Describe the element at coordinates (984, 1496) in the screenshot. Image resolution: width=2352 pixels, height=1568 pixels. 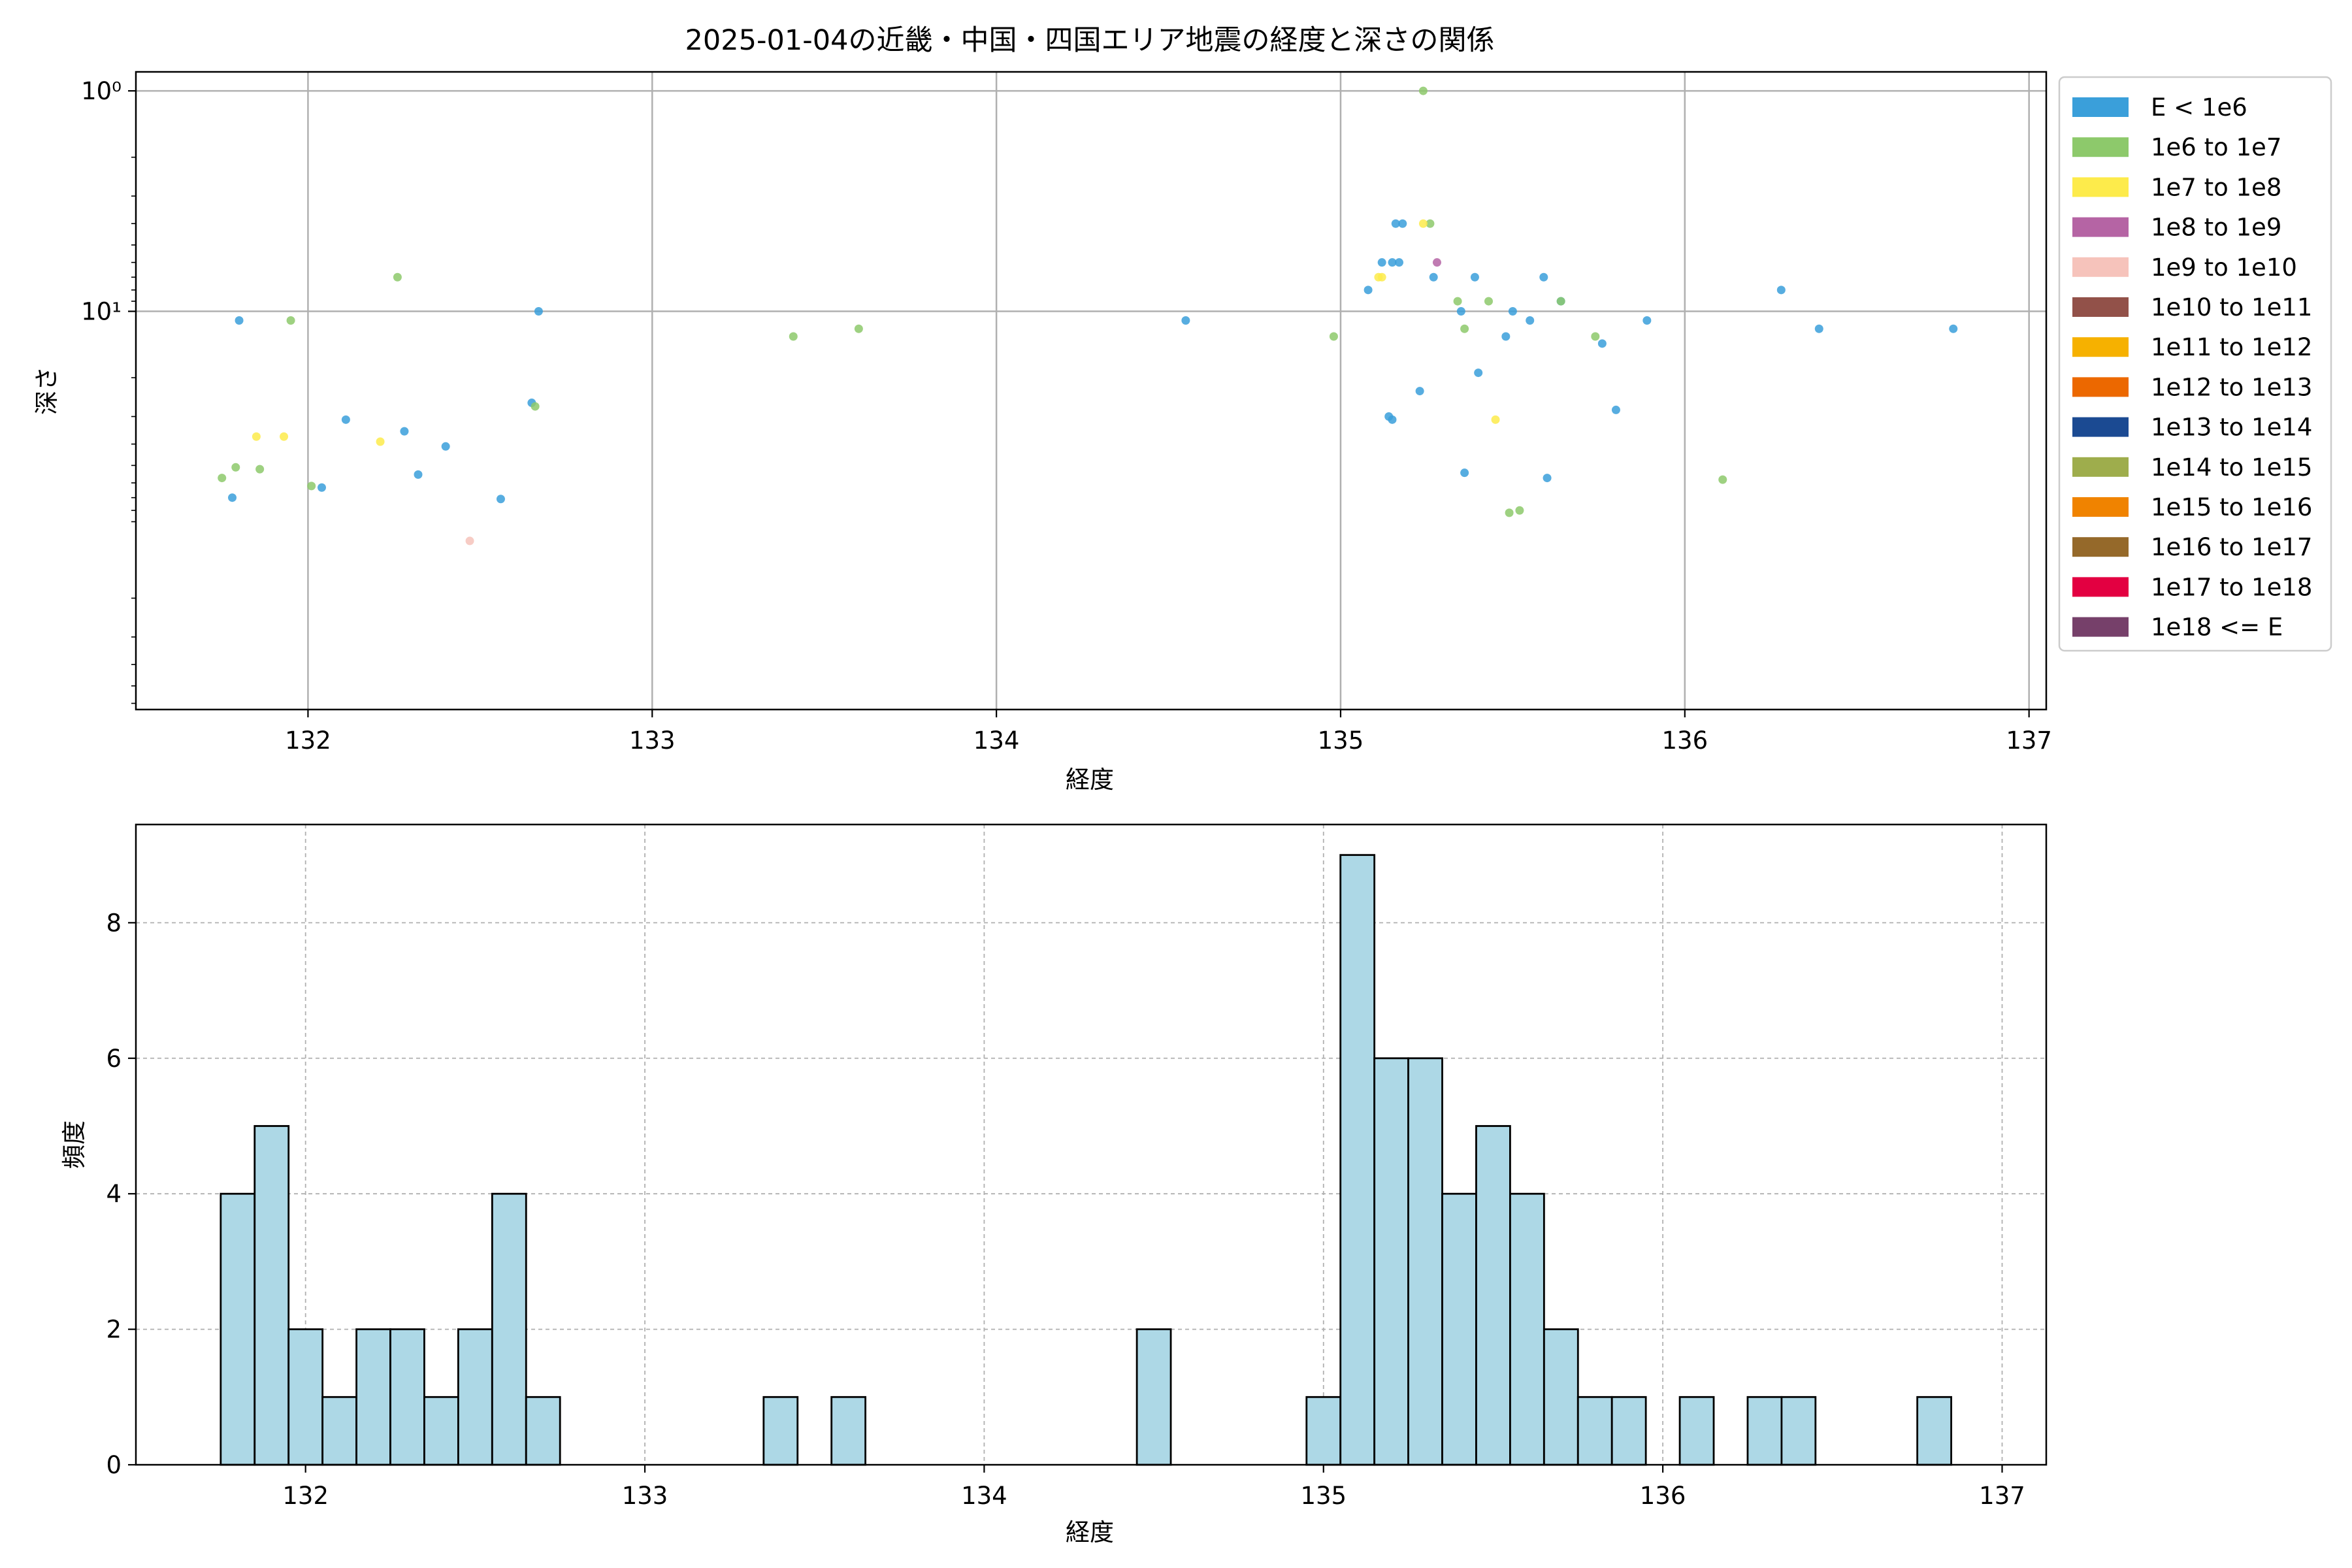
I see `histogram-x-tick-label: 134` at that location.